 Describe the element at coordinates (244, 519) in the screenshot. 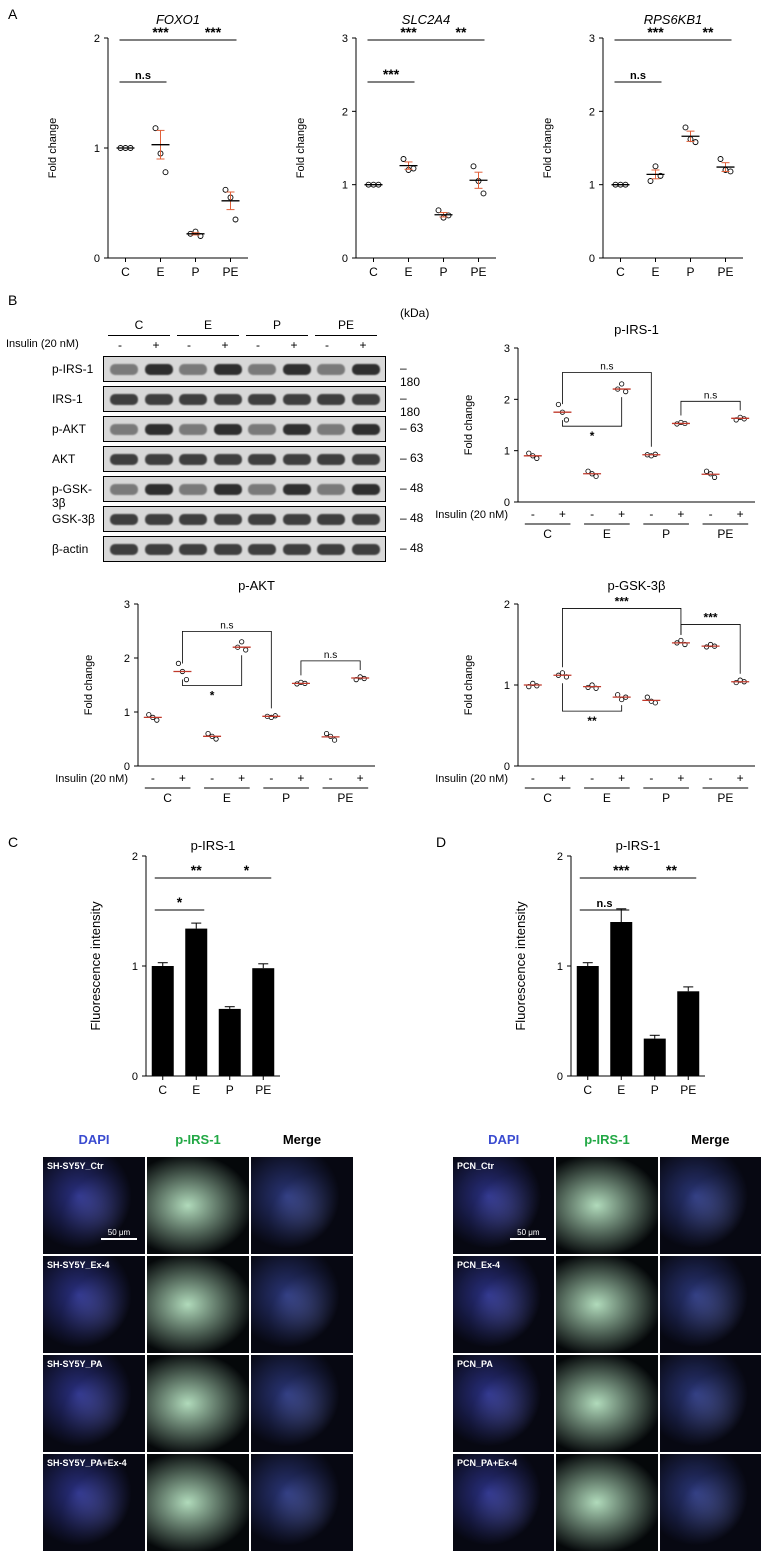

I see `blot-strip` at that location.